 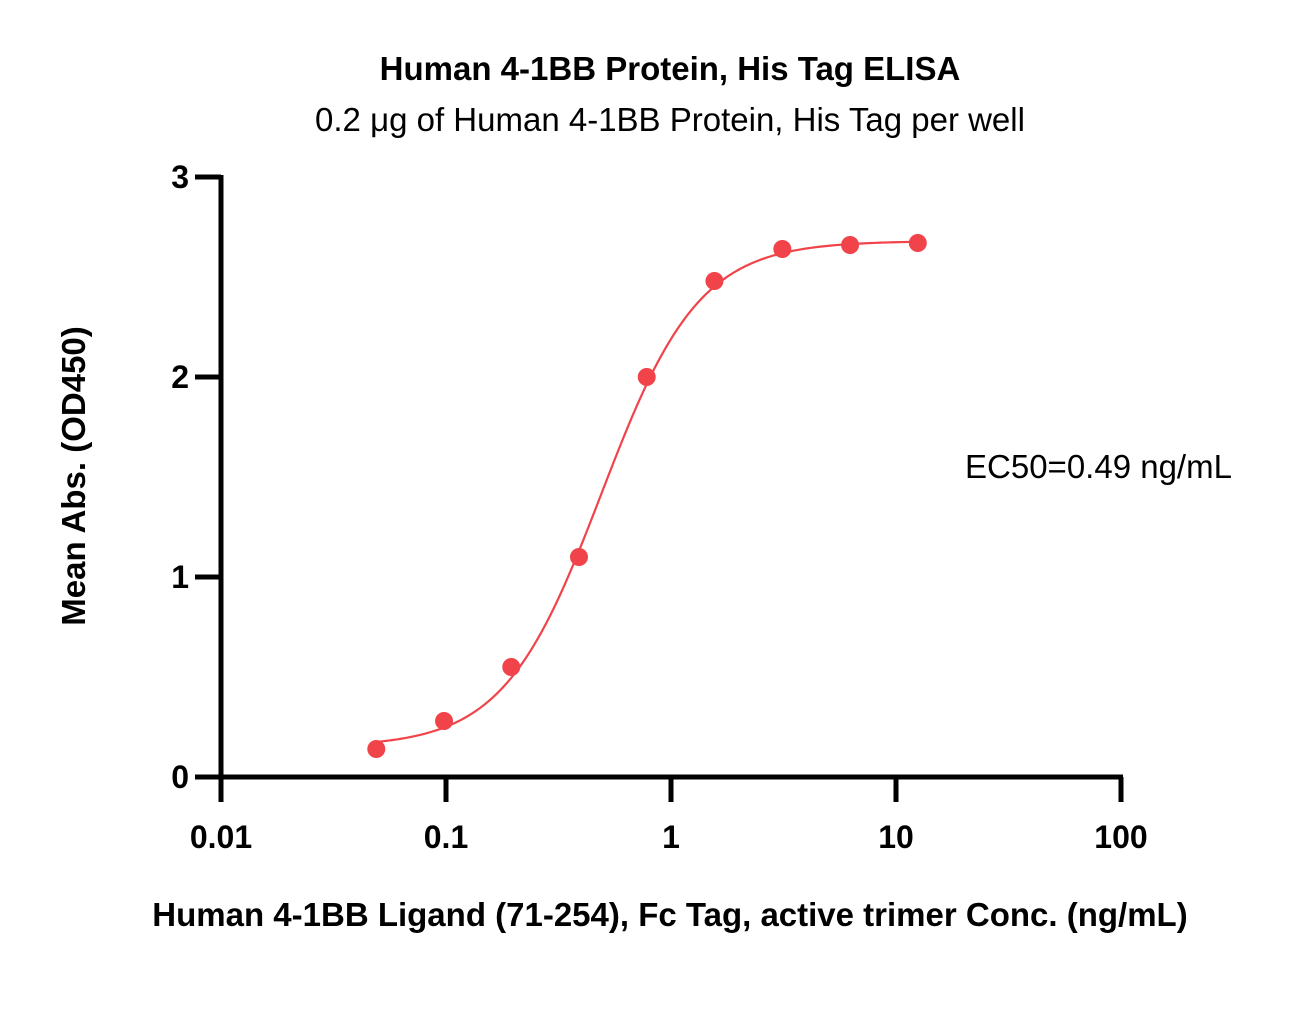 I want to click on x-tick-label: 0.01, so click(x=221, y=837).